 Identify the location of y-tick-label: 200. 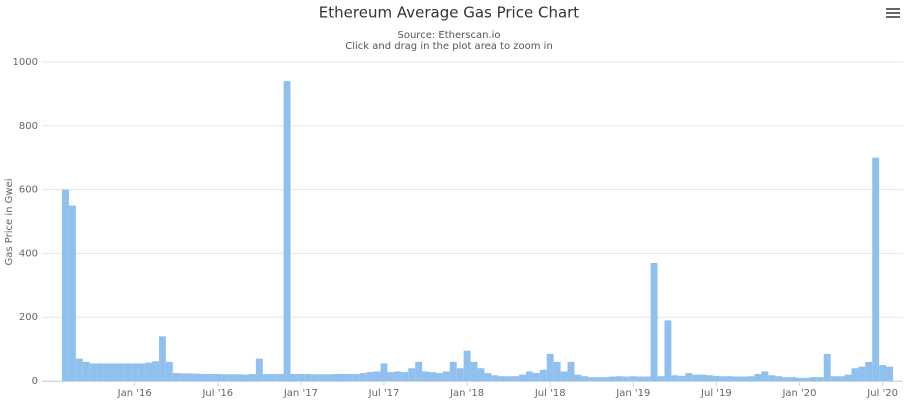
(28, 317).